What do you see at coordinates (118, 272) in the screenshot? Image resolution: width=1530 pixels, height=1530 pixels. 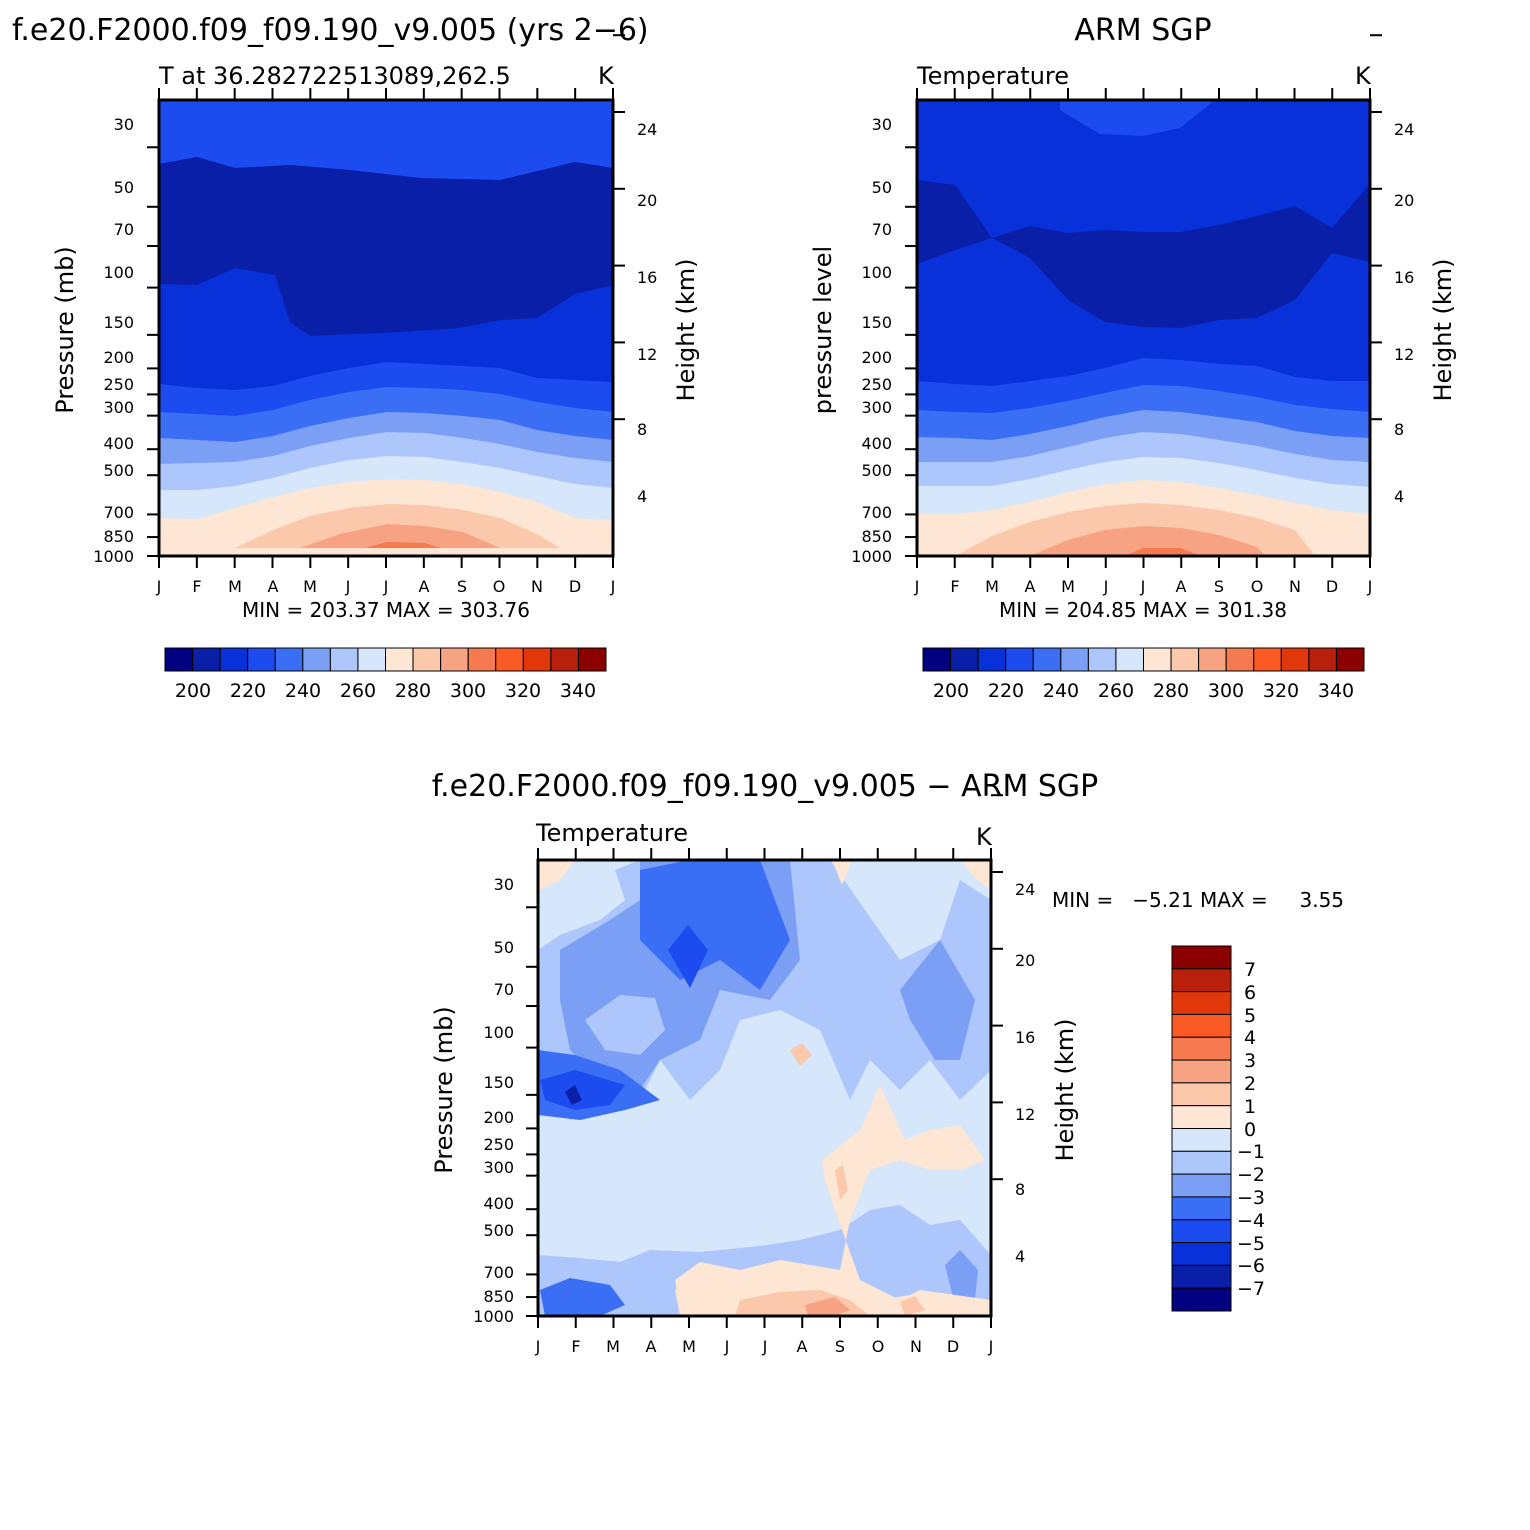 I see `y-tick-label: 100` at bounding box center [118, 272].